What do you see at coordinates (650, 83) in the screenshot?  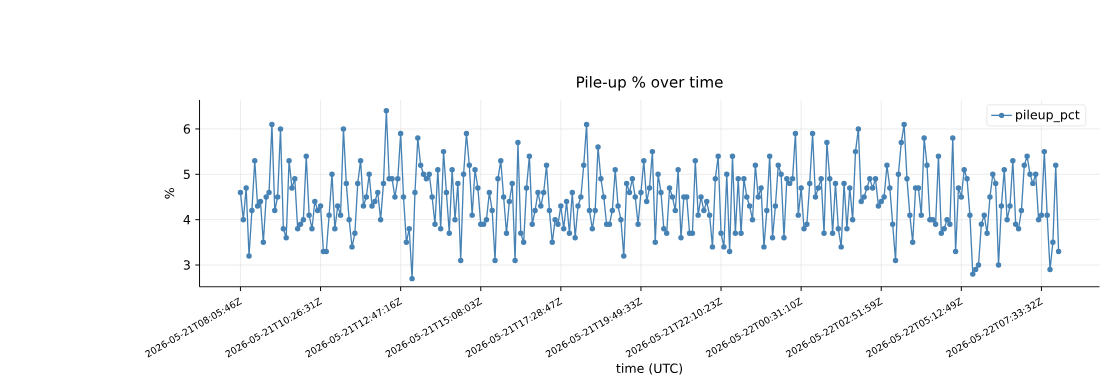 I see `chart-title: Pile-up % over time` at bounding box center [650, 83].